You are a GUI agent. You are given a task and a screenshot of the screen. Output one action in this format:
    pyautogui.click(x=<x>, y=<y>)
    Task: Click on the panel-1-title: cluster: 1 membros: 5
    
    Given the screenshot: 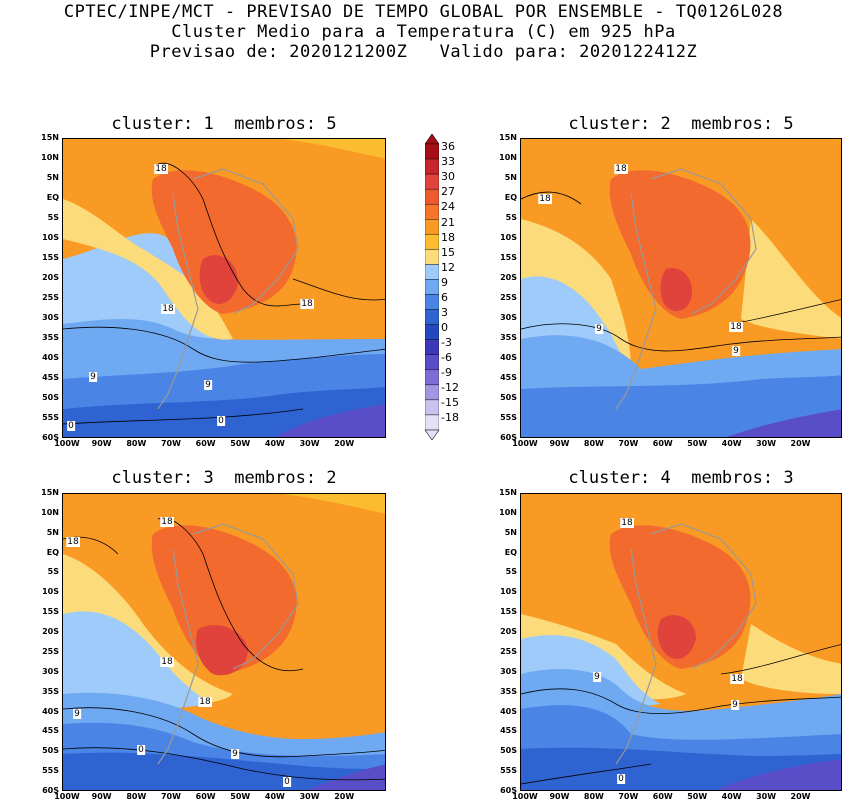 What is the action you would take?
    pyautogui.click(x=224, y=124)
    